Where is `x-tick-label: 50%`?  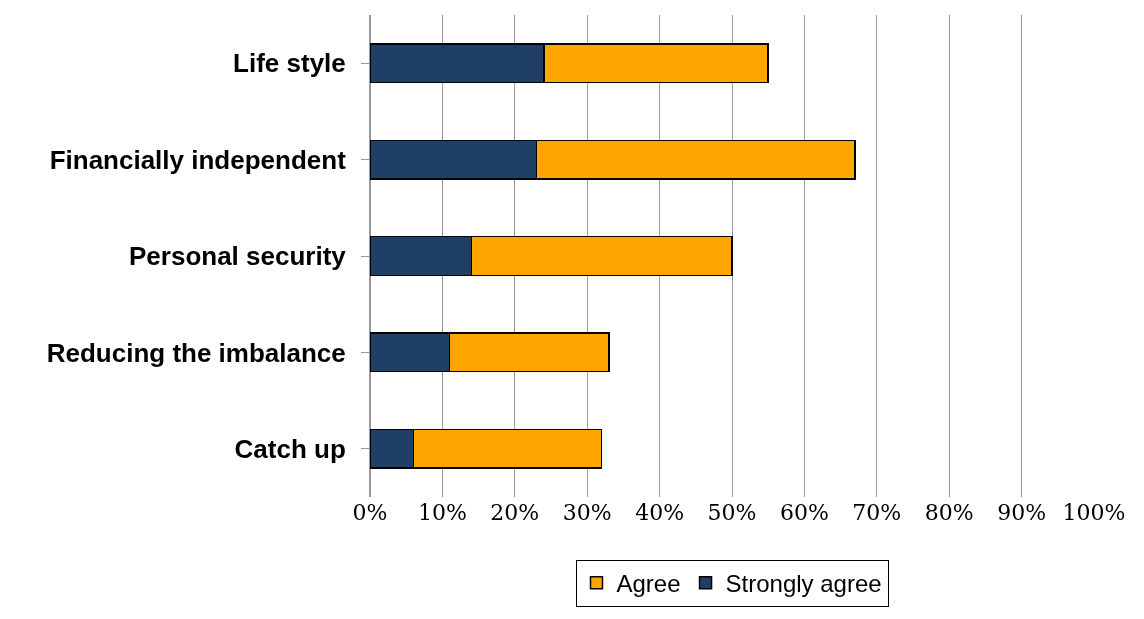
x-tick-label: 50% is located at coordinates (732, 512).